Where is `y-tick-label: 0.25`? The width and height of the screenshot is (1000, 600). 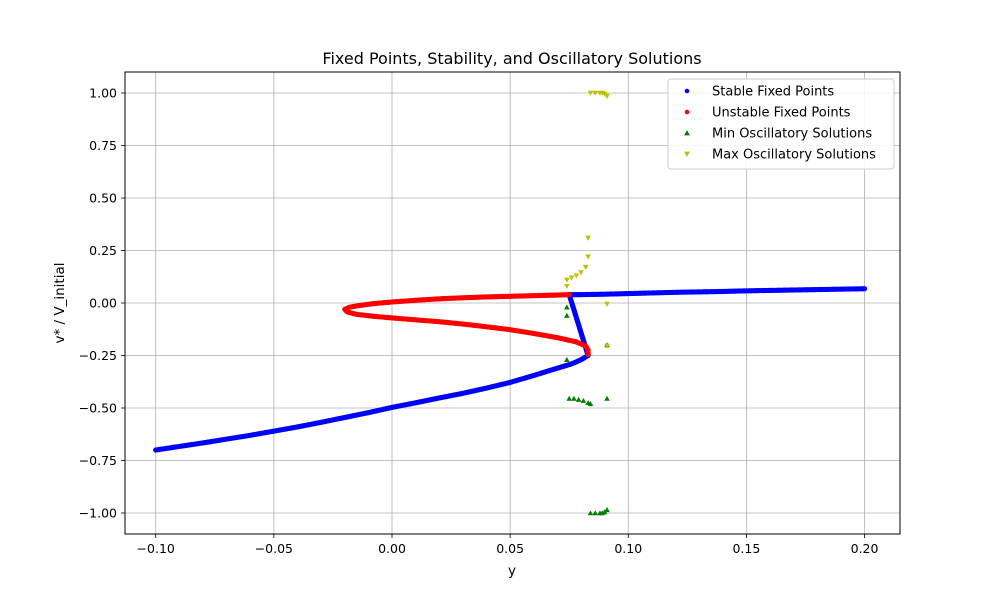
y-tick-label: 0.25 is located at coordinates (103, 250).